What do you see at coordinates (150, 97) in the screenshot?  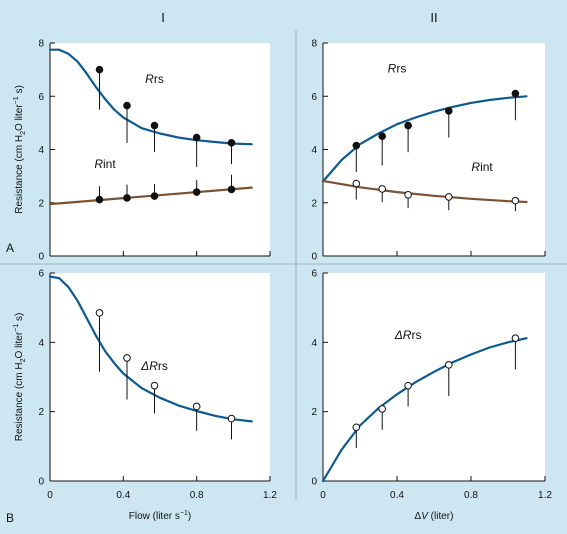 I see `fit-curve-Rrs` at bounding box center [150, 97].